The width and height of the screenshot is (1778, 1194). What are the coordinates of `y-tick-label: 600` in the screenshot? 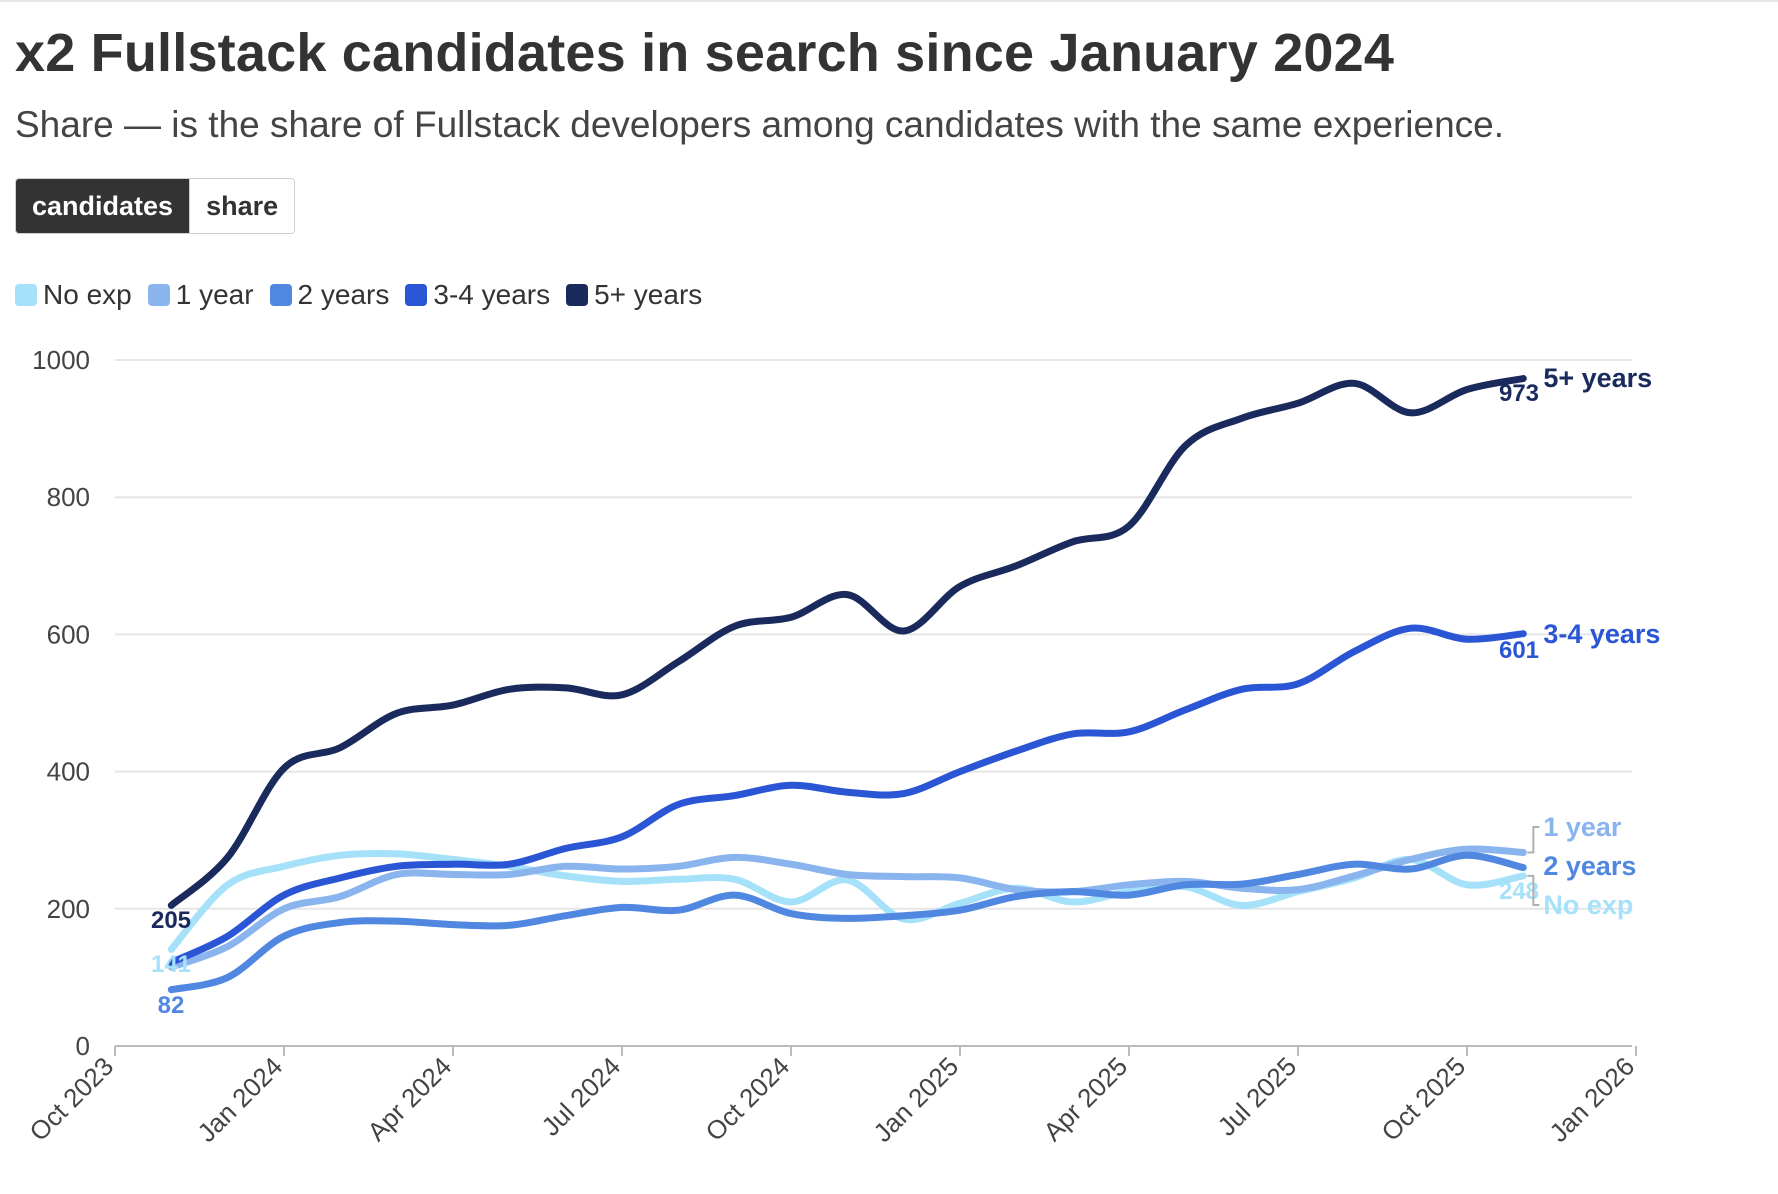 It's located at (68, 634).